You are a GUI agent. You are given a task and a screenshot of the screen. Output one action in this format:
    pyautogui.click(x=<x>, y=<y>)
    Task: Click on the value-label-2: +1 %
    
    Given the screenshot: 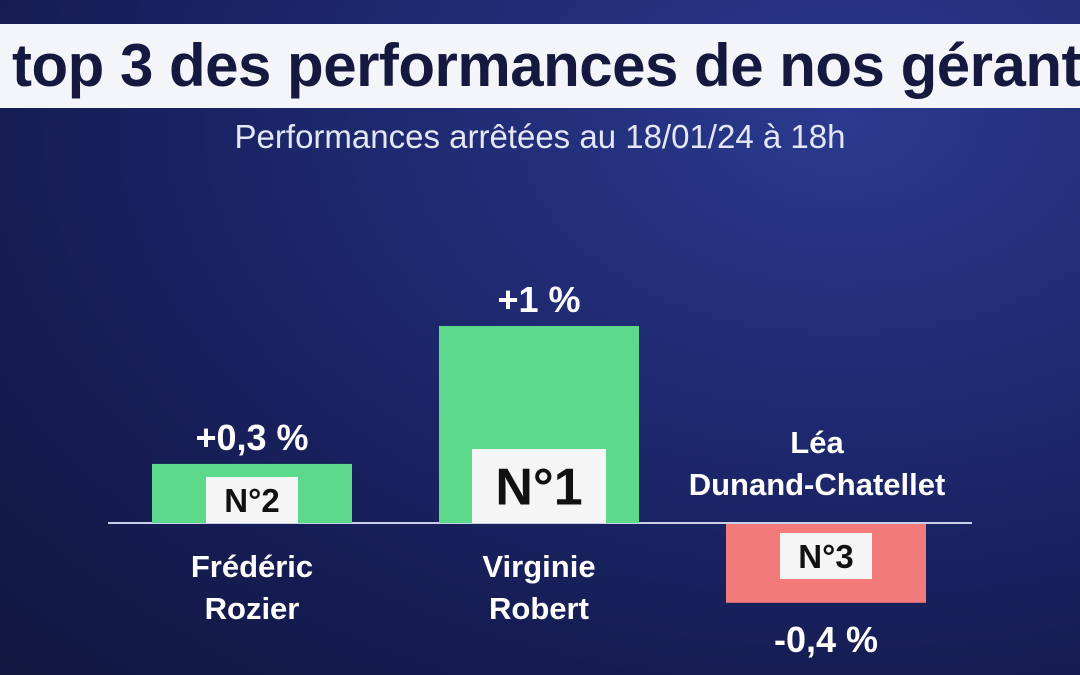 What is the action you would take?
    pyautogui.click(x=538, y=299)
    